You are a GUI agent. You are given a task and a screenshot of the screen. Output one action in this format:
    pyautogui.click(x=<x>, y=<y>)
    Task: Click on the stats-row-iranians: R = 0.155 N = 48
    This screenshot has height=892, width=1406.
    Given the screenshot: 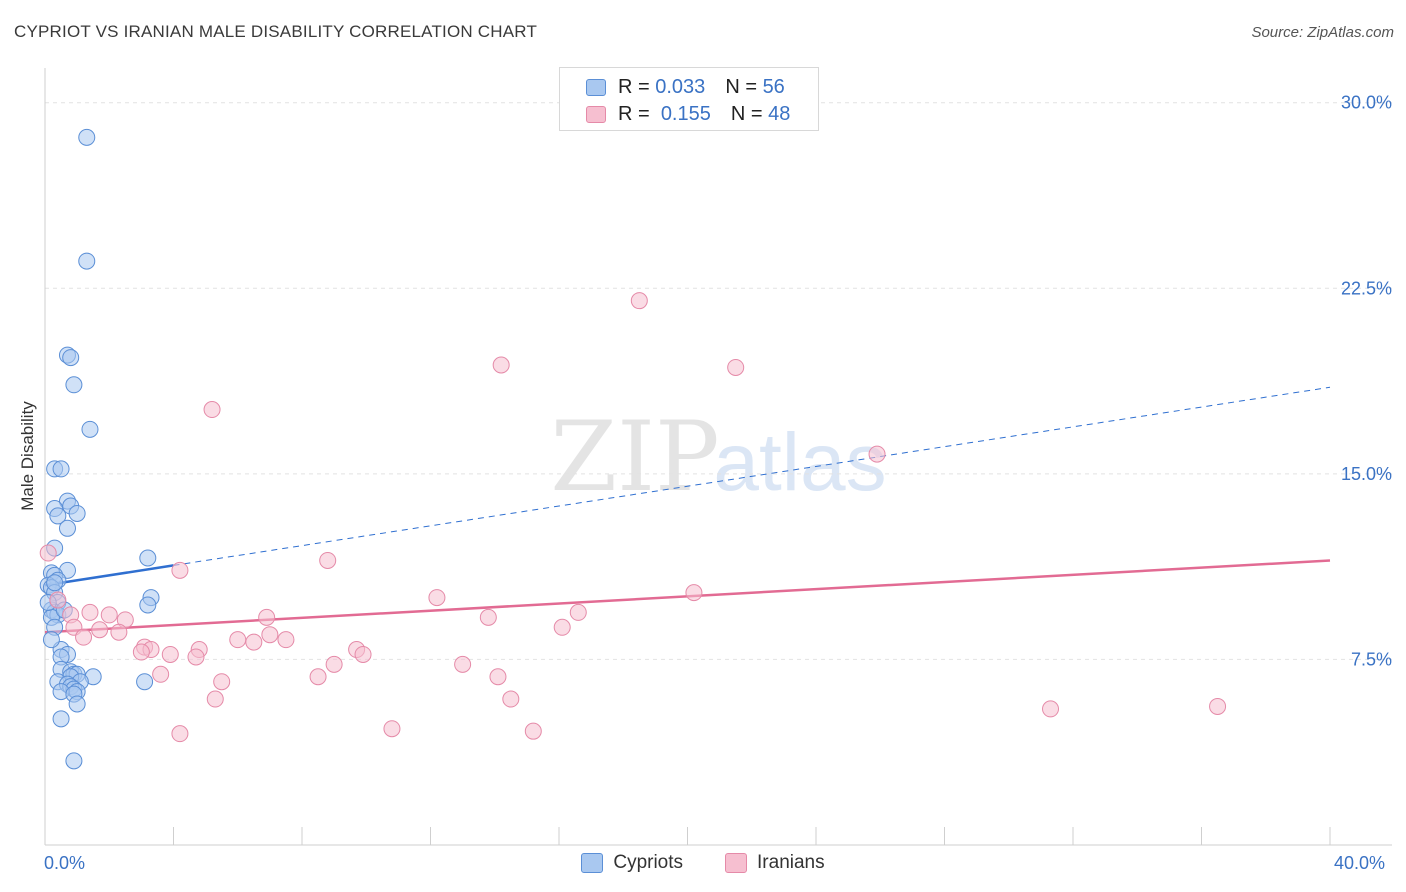 What is the action you would take?
    pyautogui.click(x=675, y=114)
    